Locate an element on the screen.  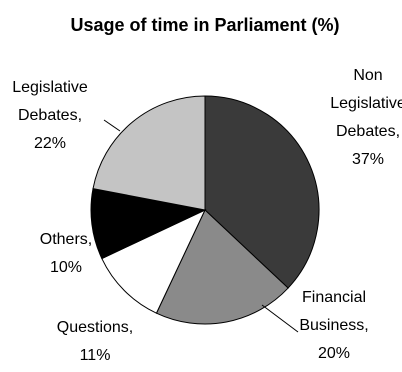
slice-label-financial-business: Financial Business, 20% is located at coordinates (333, 325).